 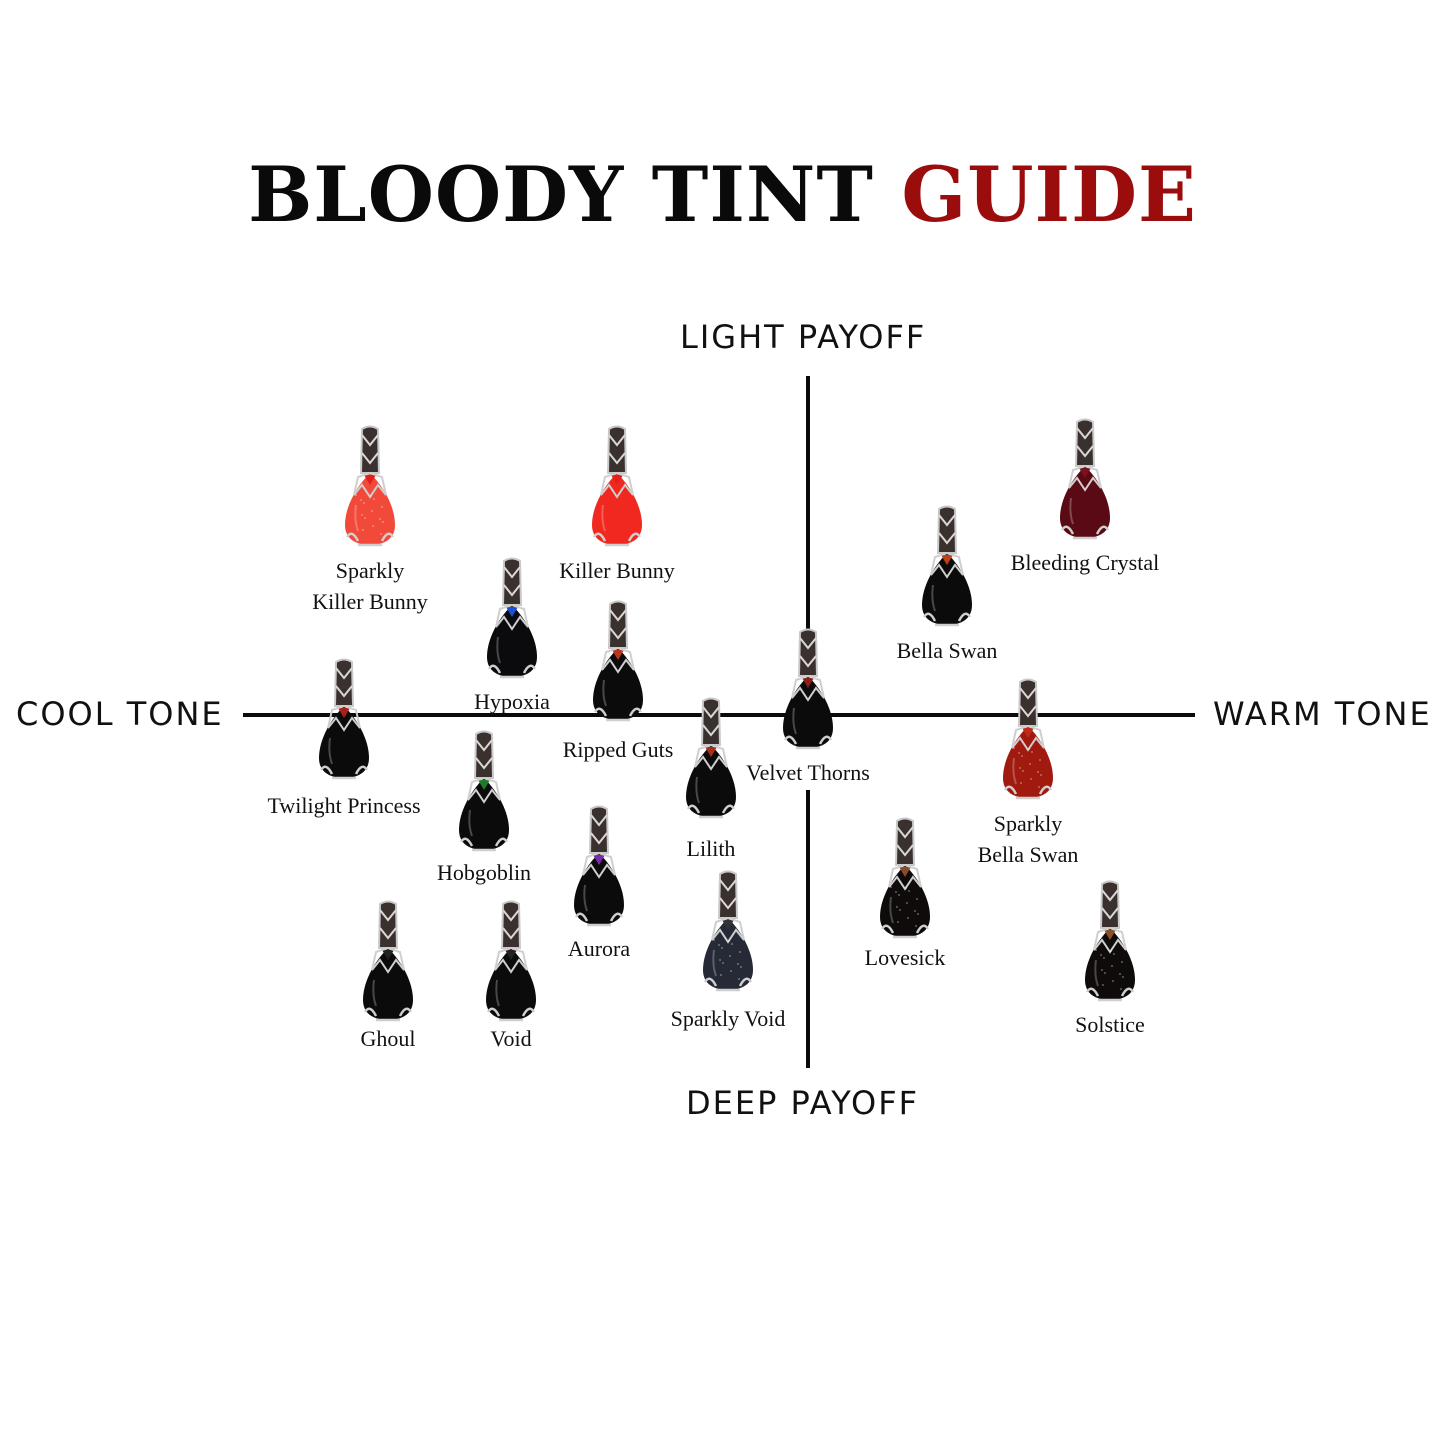 I want to click on product-label-line: Velvet Thorns, so click(x=808, y=772).